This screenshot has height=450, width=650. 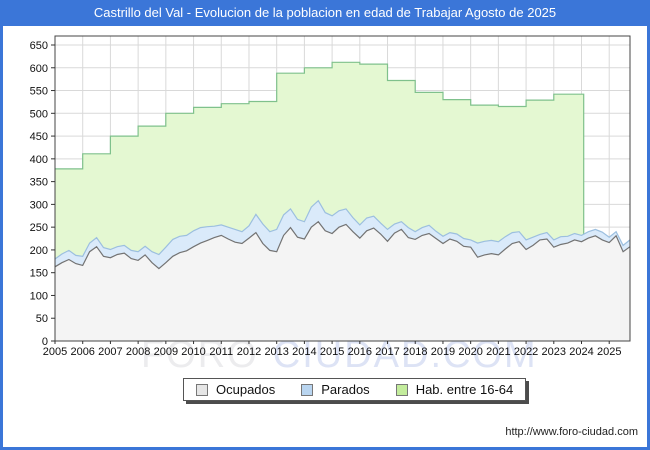 I want to click on series-line-ocupados, so click(x=342, y=245).